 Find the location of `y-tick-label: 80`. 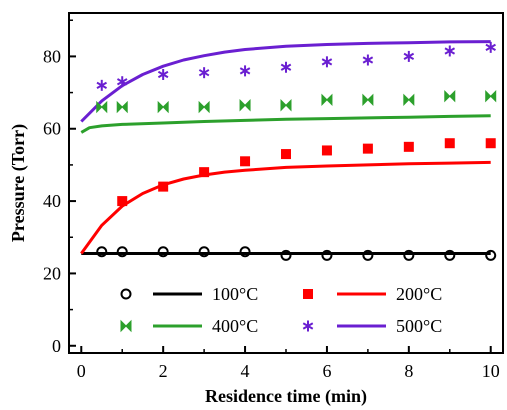

y-tick-label: 80 is located at coordinates (52, 56).